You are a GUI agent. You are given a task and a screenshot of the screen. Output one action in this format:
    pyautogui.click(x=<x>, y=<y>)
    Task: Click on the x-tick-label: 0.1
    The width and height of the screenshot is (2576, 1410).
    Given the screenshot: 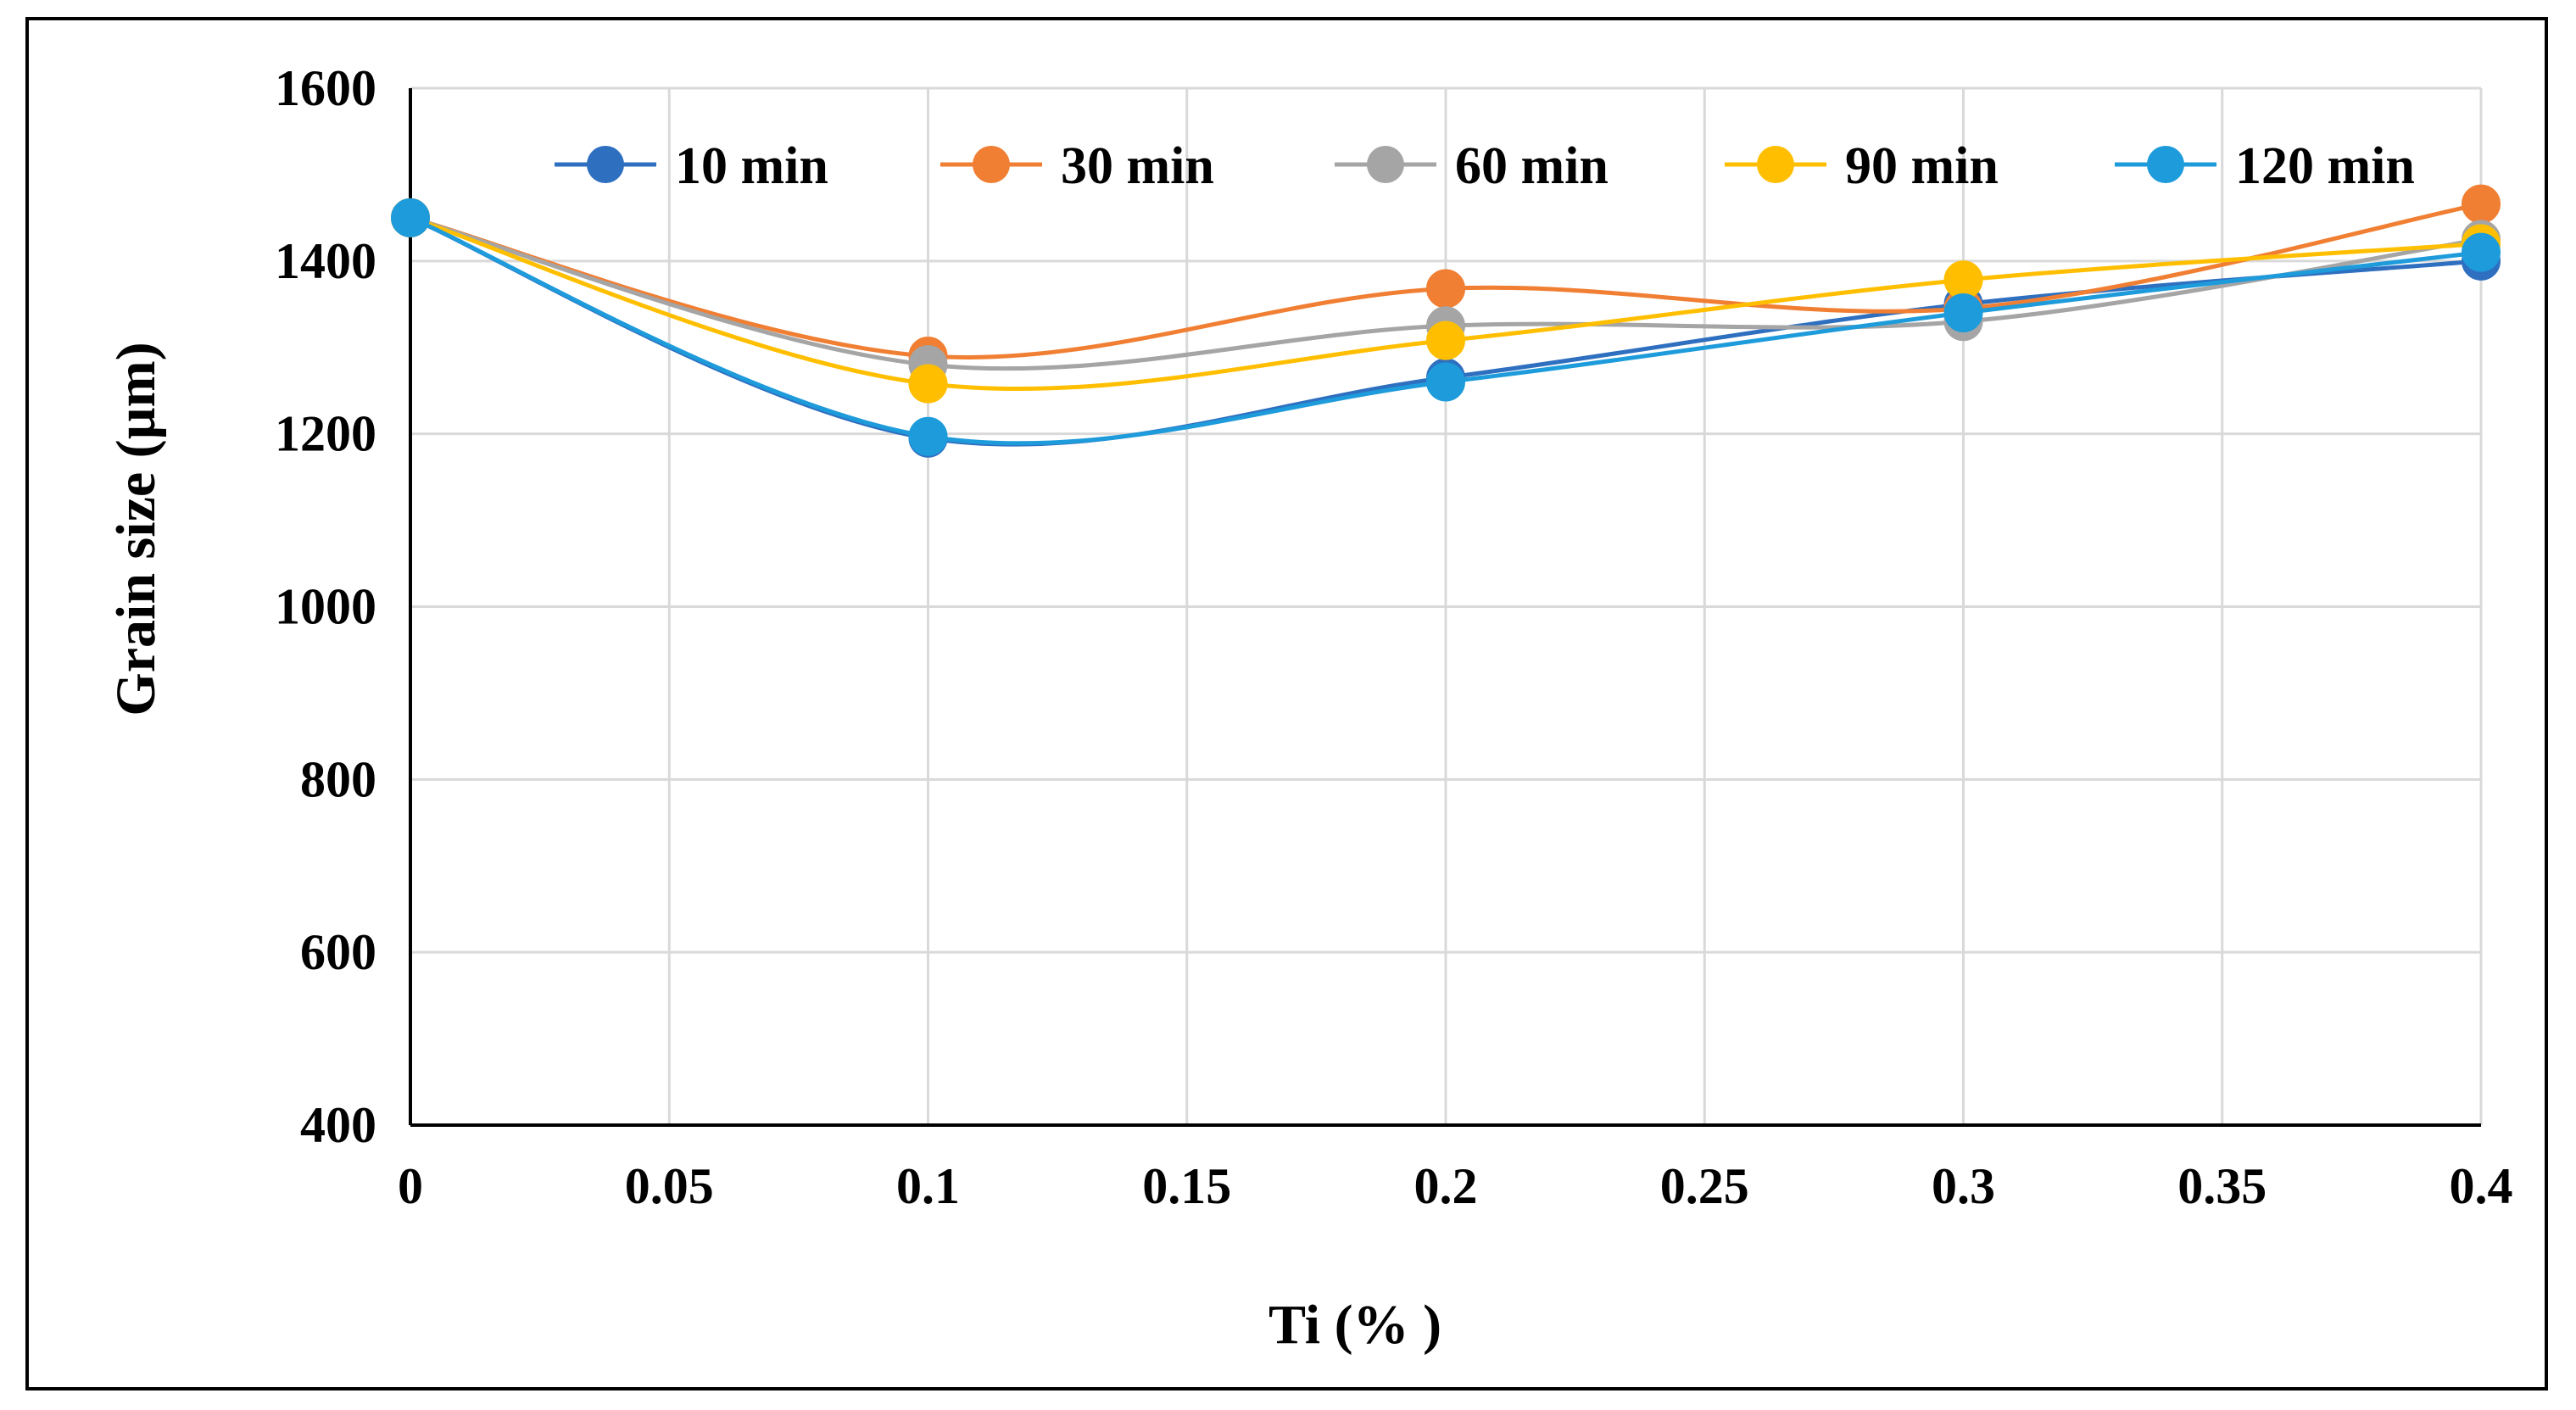 What is the action you would take?
    pyautogui.click(x=928, y=1186)
    